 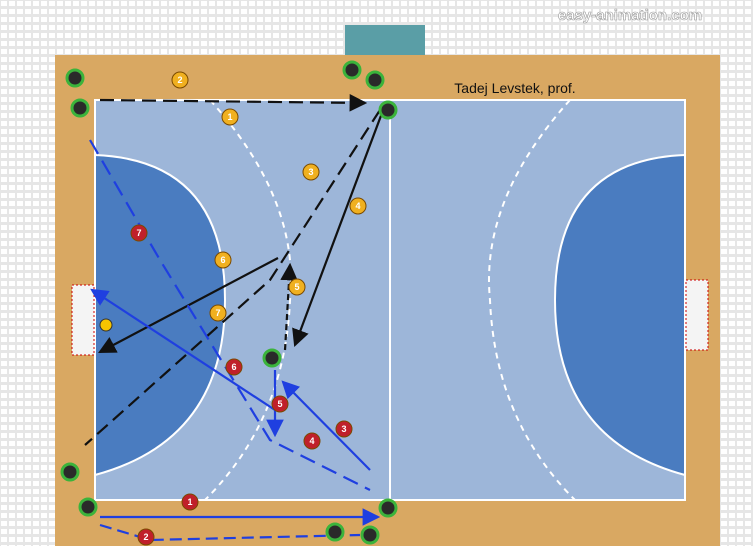 I want to click on free-throw-line-left, so click(x=248, y=300).